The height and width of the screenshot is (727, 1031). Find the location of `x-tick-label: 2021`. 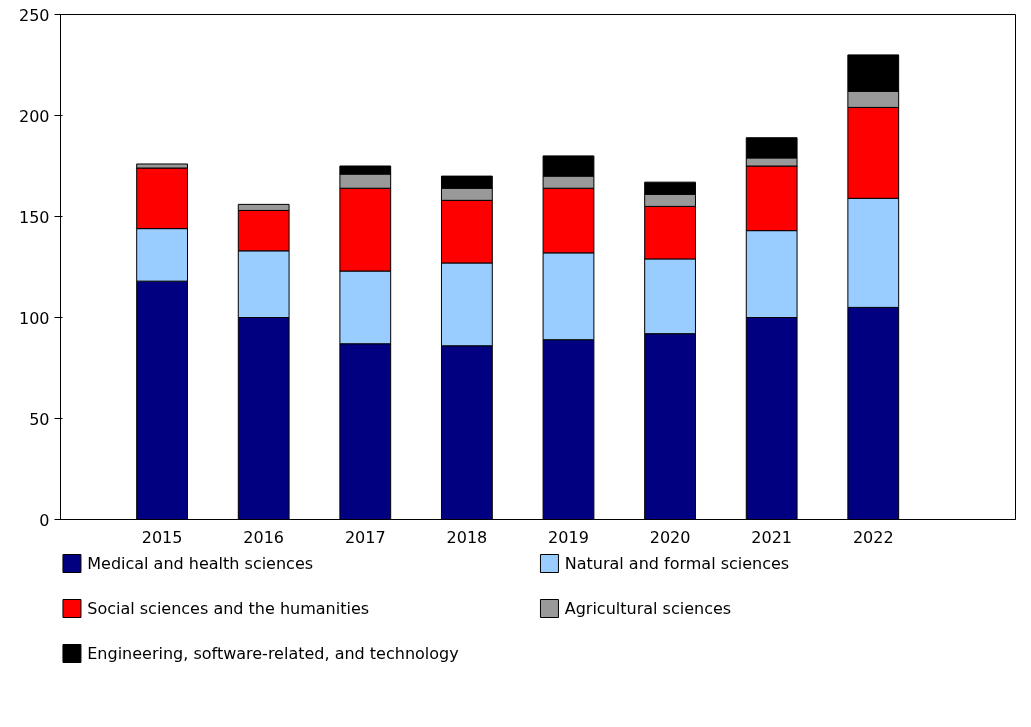

x-tick-label: 2021 is located at coordinates (772, 537).